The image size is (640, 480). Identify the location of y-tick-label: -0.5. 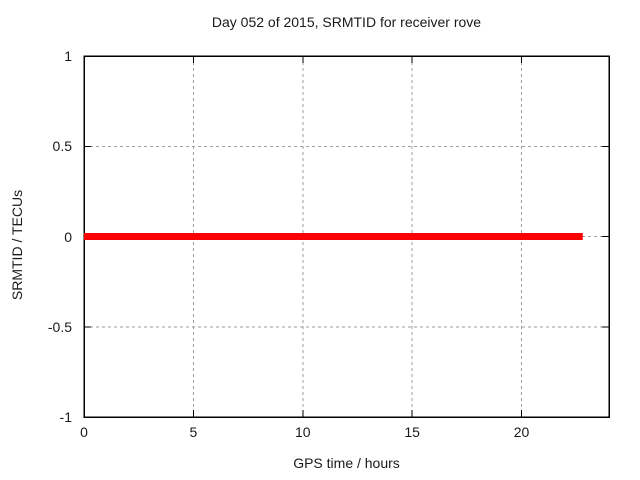
(59, 326).